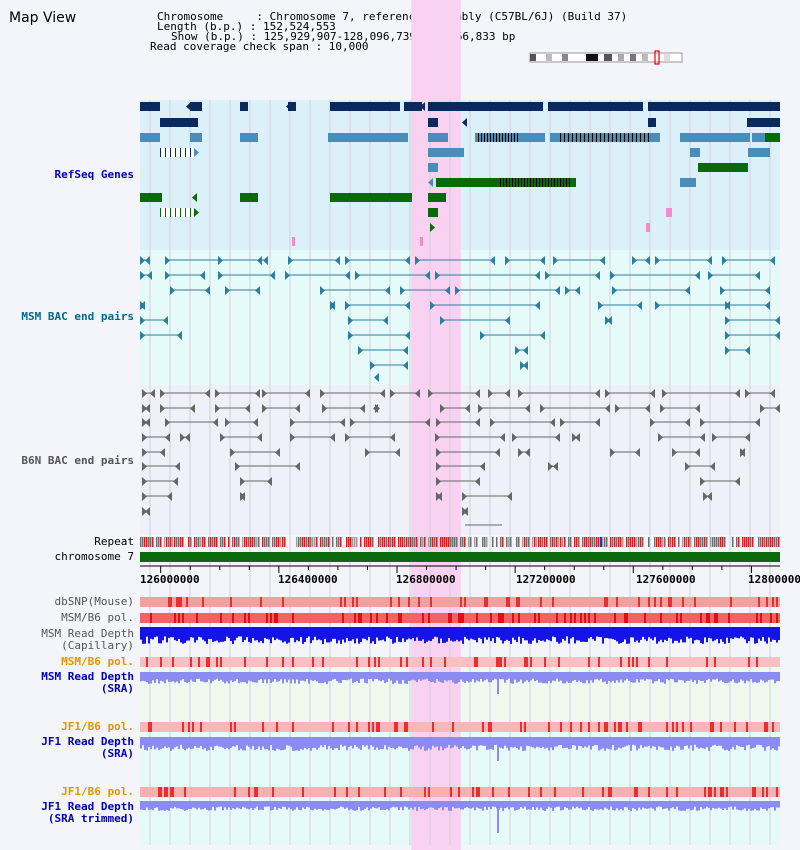 Image resolution: width=800 pixels, height=850 pixels. I want to click on chromosome-bar, so click(460, 557).